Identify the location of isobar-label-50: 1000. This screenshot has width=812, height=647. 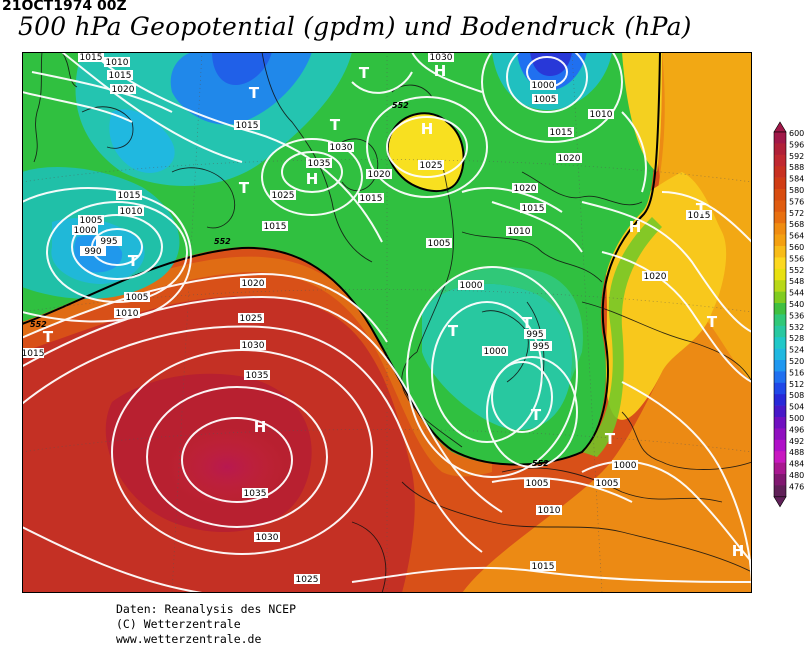
(625, 465).